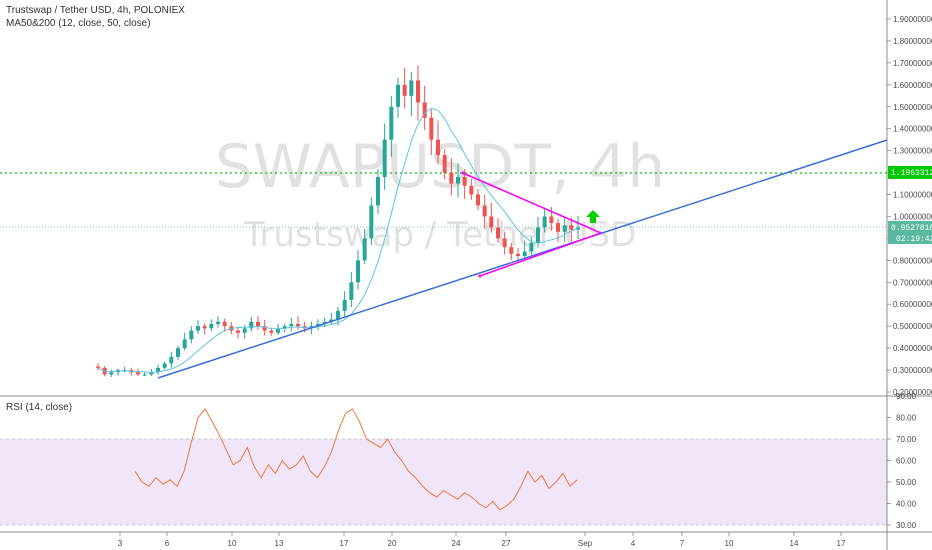  Describe the element at coordinates (532, 203) in the screenshot. I see `triangle-upper-edge` at that location.